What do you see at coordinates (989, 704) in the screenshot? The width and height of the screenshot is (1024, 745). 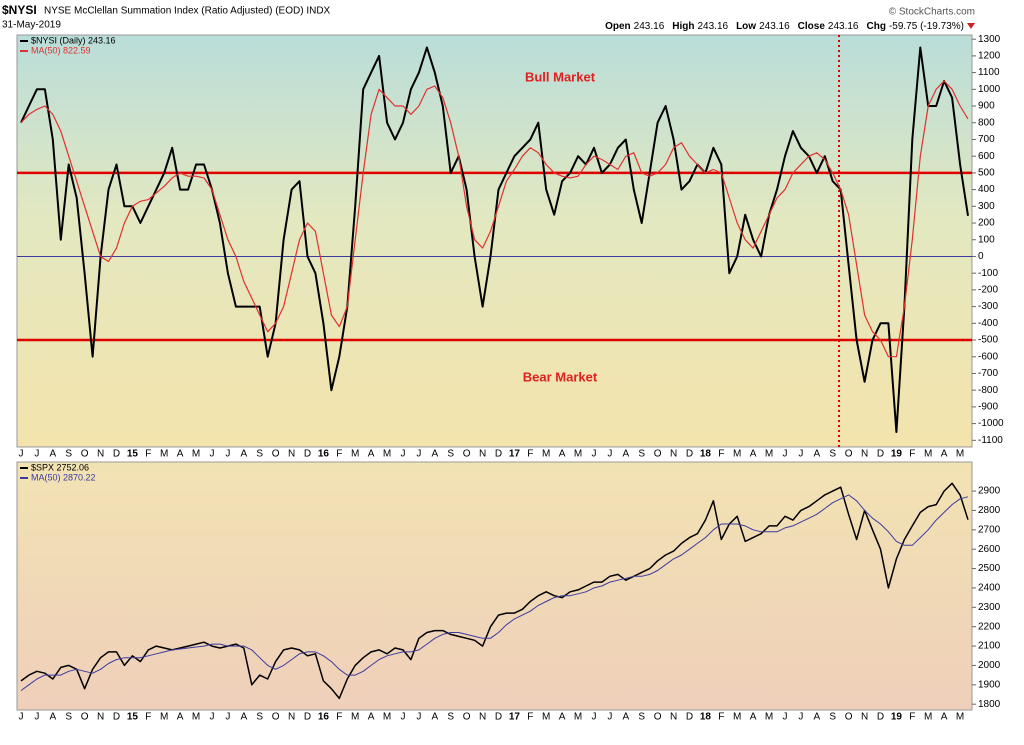 I see `y-tick-label: 1800` at bounding box center [989, 704].